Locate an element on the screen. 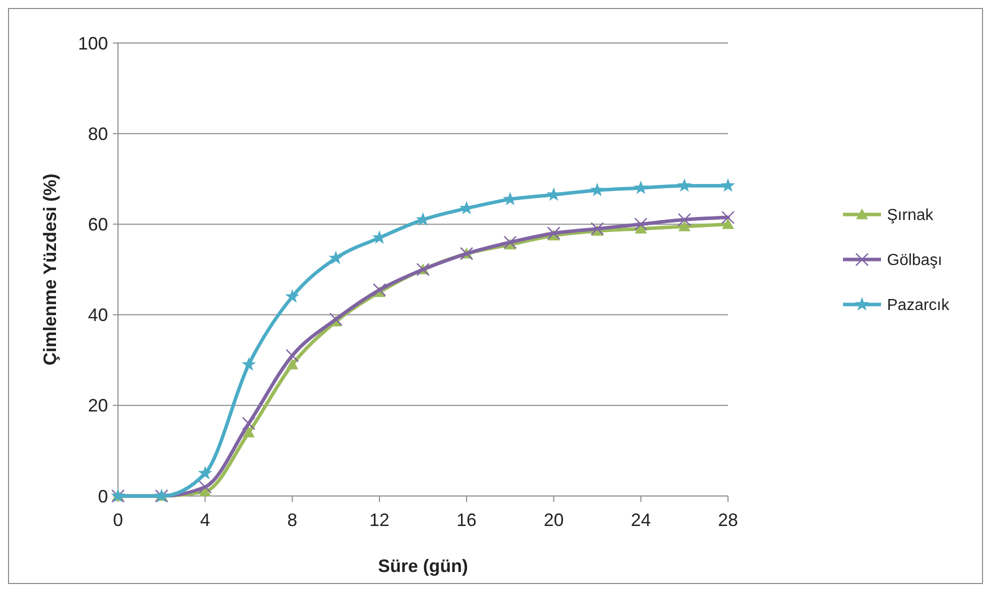 The height and width of the screenshot is (592, 991). x-tick-label: 8 is located at coordinates (292, 520).